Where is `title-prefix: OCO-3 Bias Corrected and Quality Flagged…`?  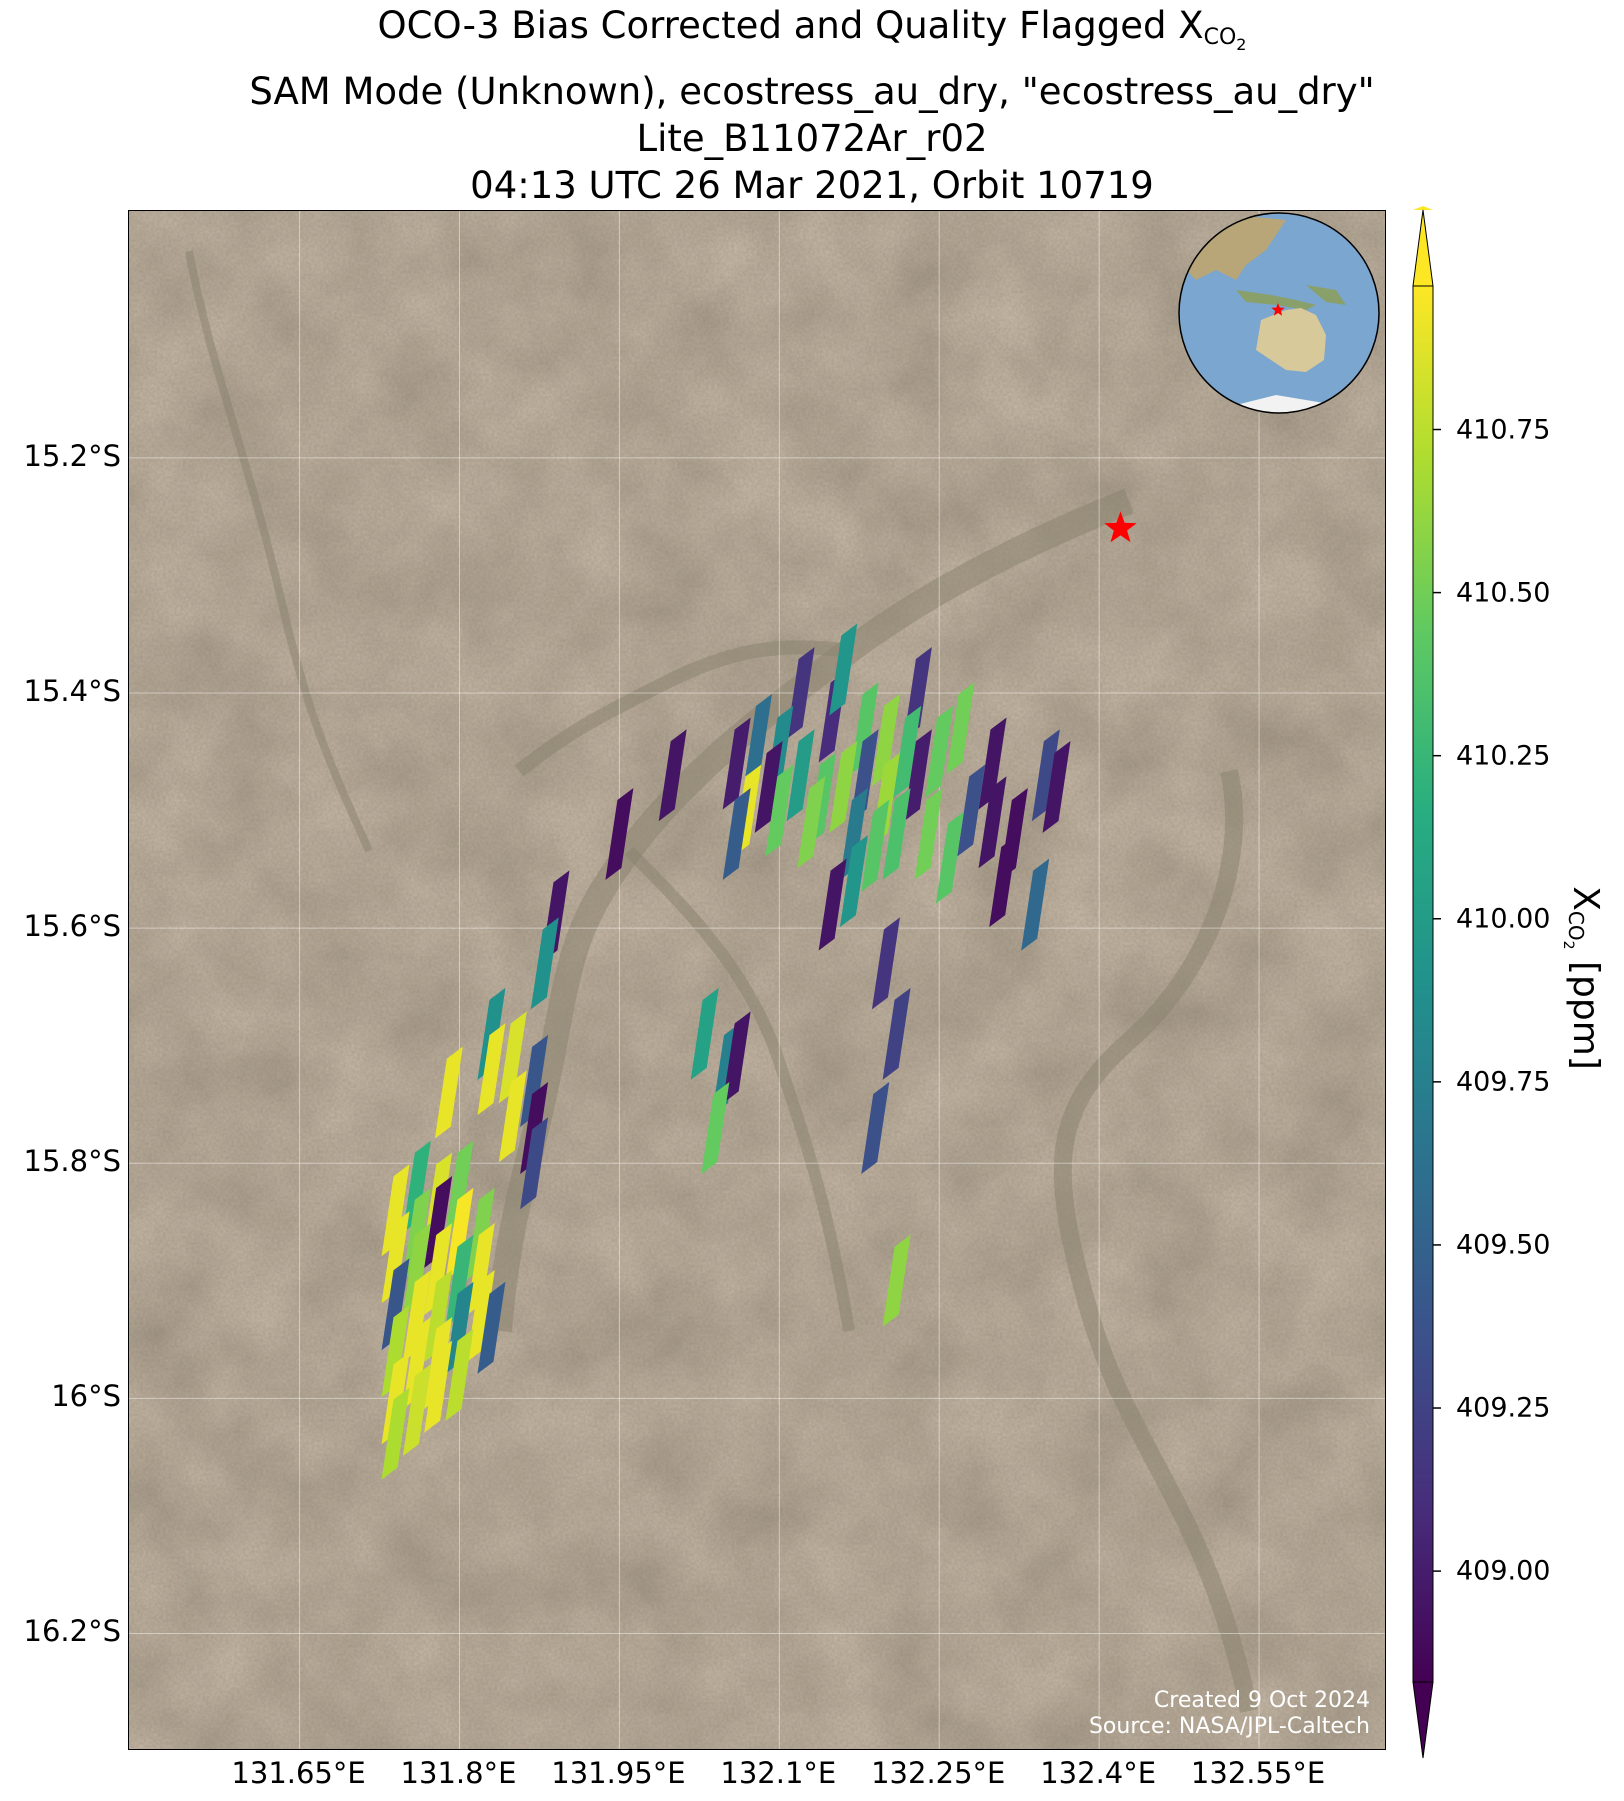 title-prefix: OCO-3 Bias Corrected and Quality Flagged… is located at coordinates (790, 25).